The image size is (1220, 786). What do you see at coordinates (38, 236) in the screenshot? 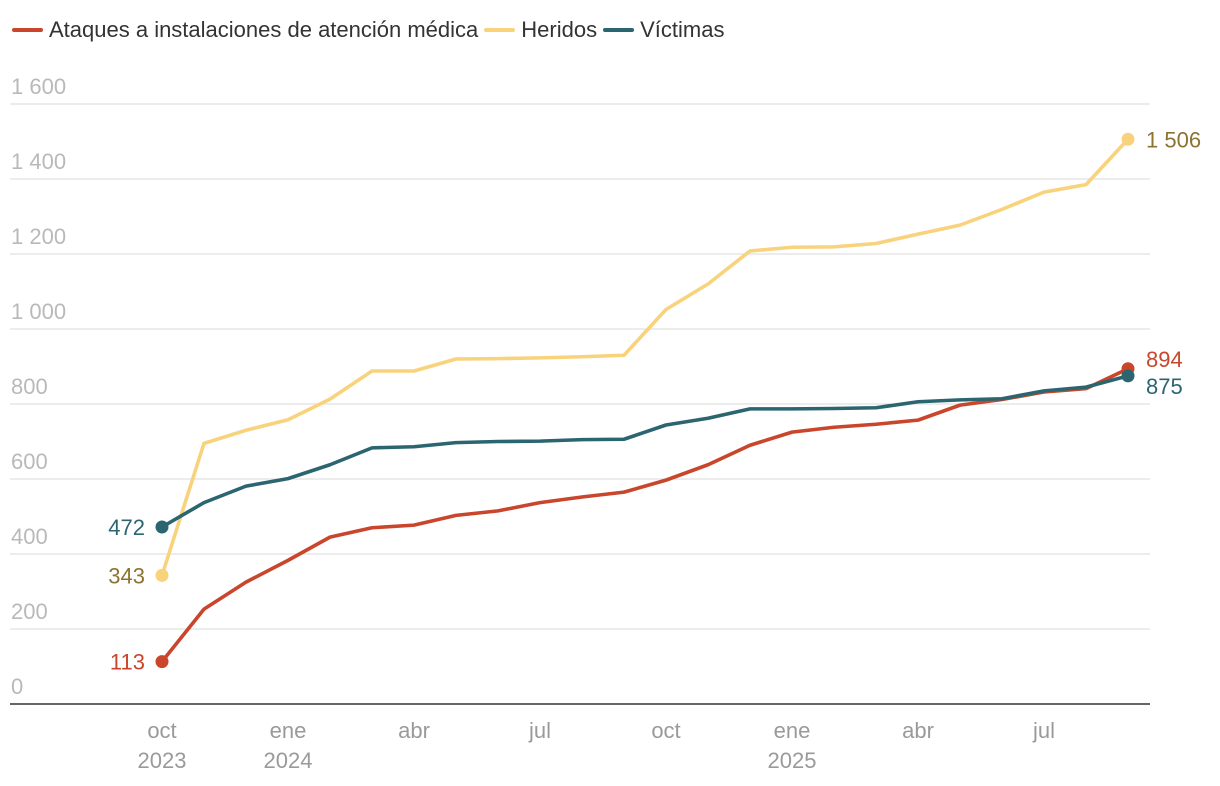
I see `y-tick-label: 1 200` at bounding box center [38, 236].